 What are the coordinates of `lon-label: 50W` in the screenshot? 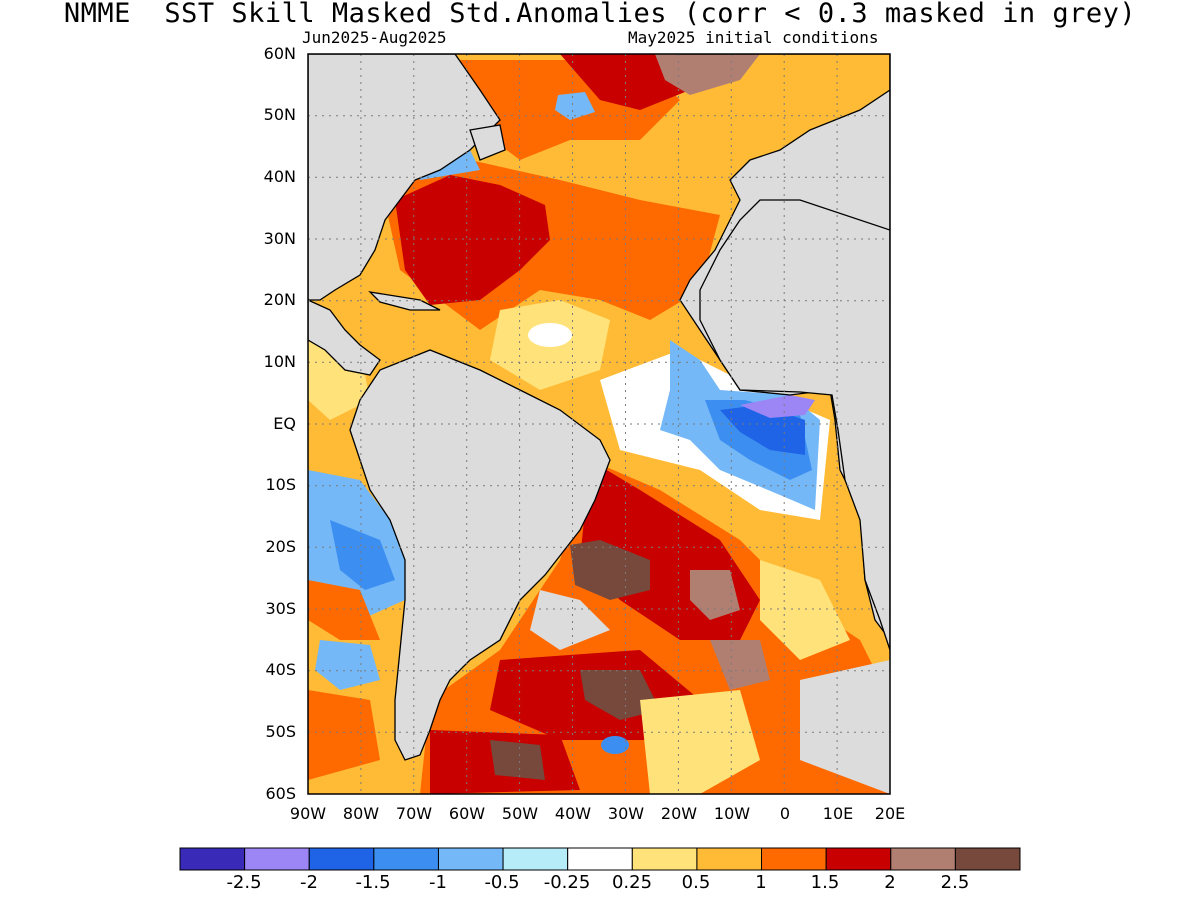 It's located at (520, 813).